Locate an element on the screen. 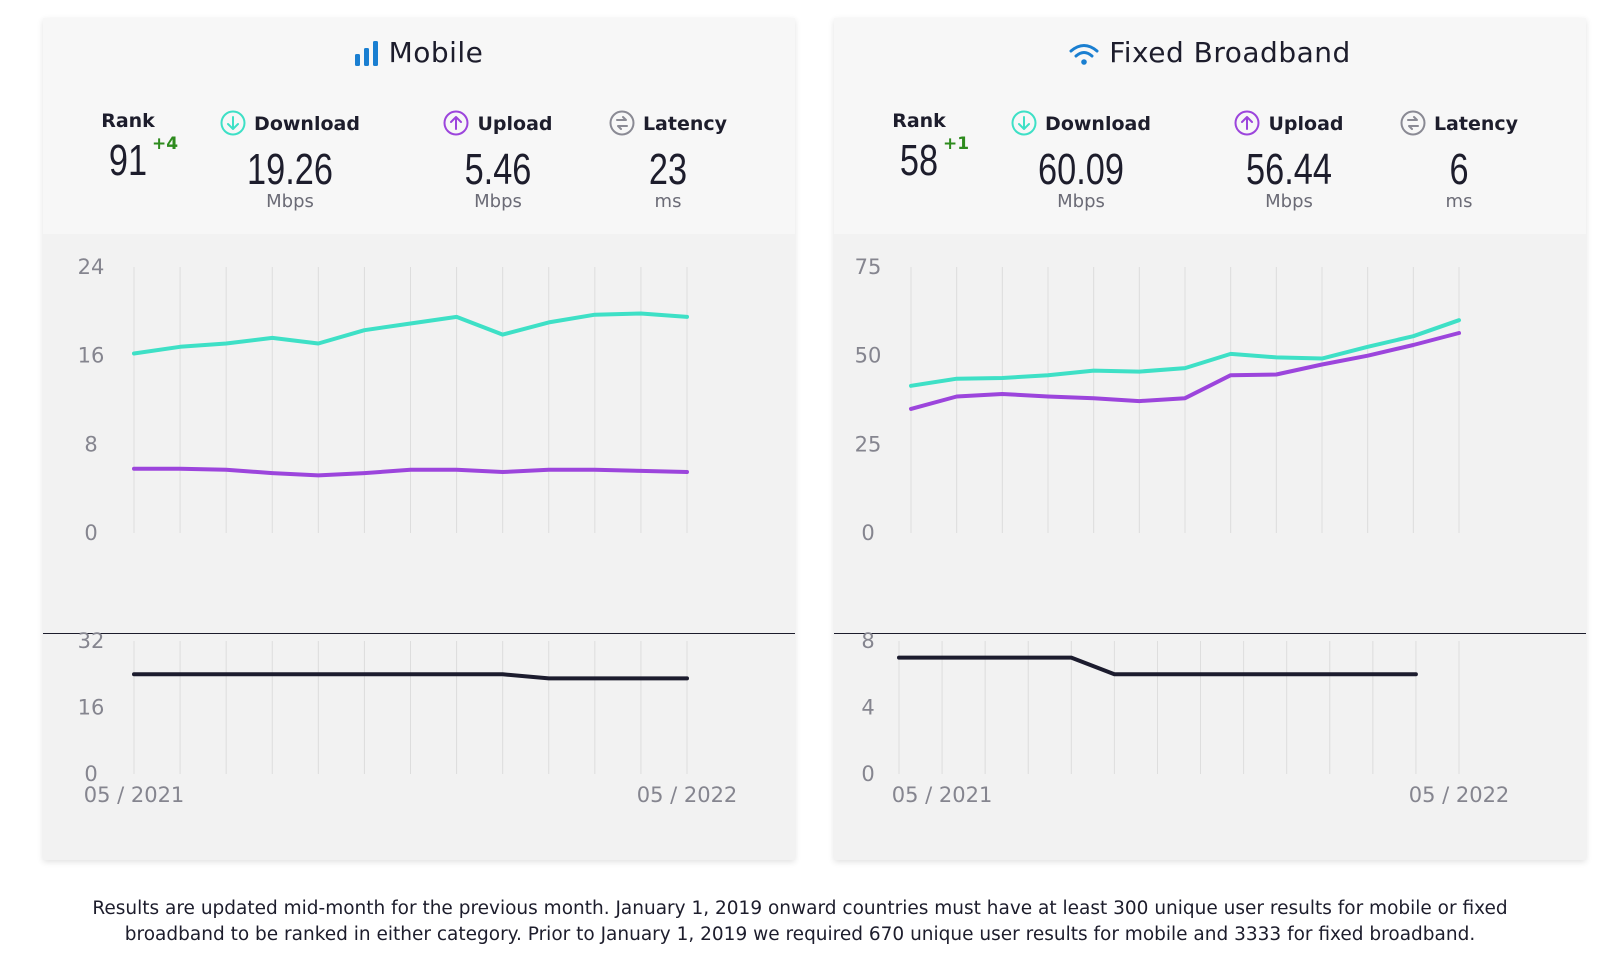  mobile-title-text: Mobile is located at coordinates (436, 52).